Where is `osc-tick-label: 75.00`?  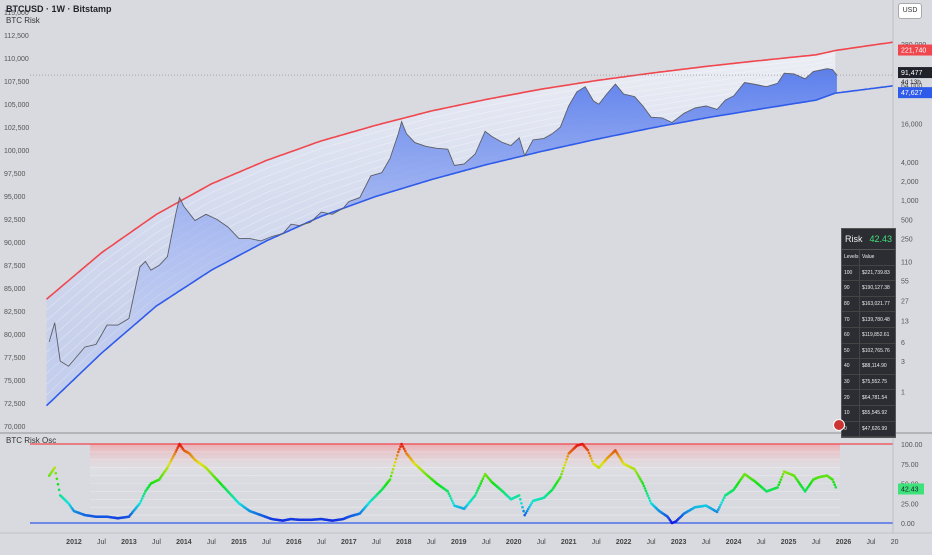 osc-tick-label: 75.00 is located at coordinates (910, 465).